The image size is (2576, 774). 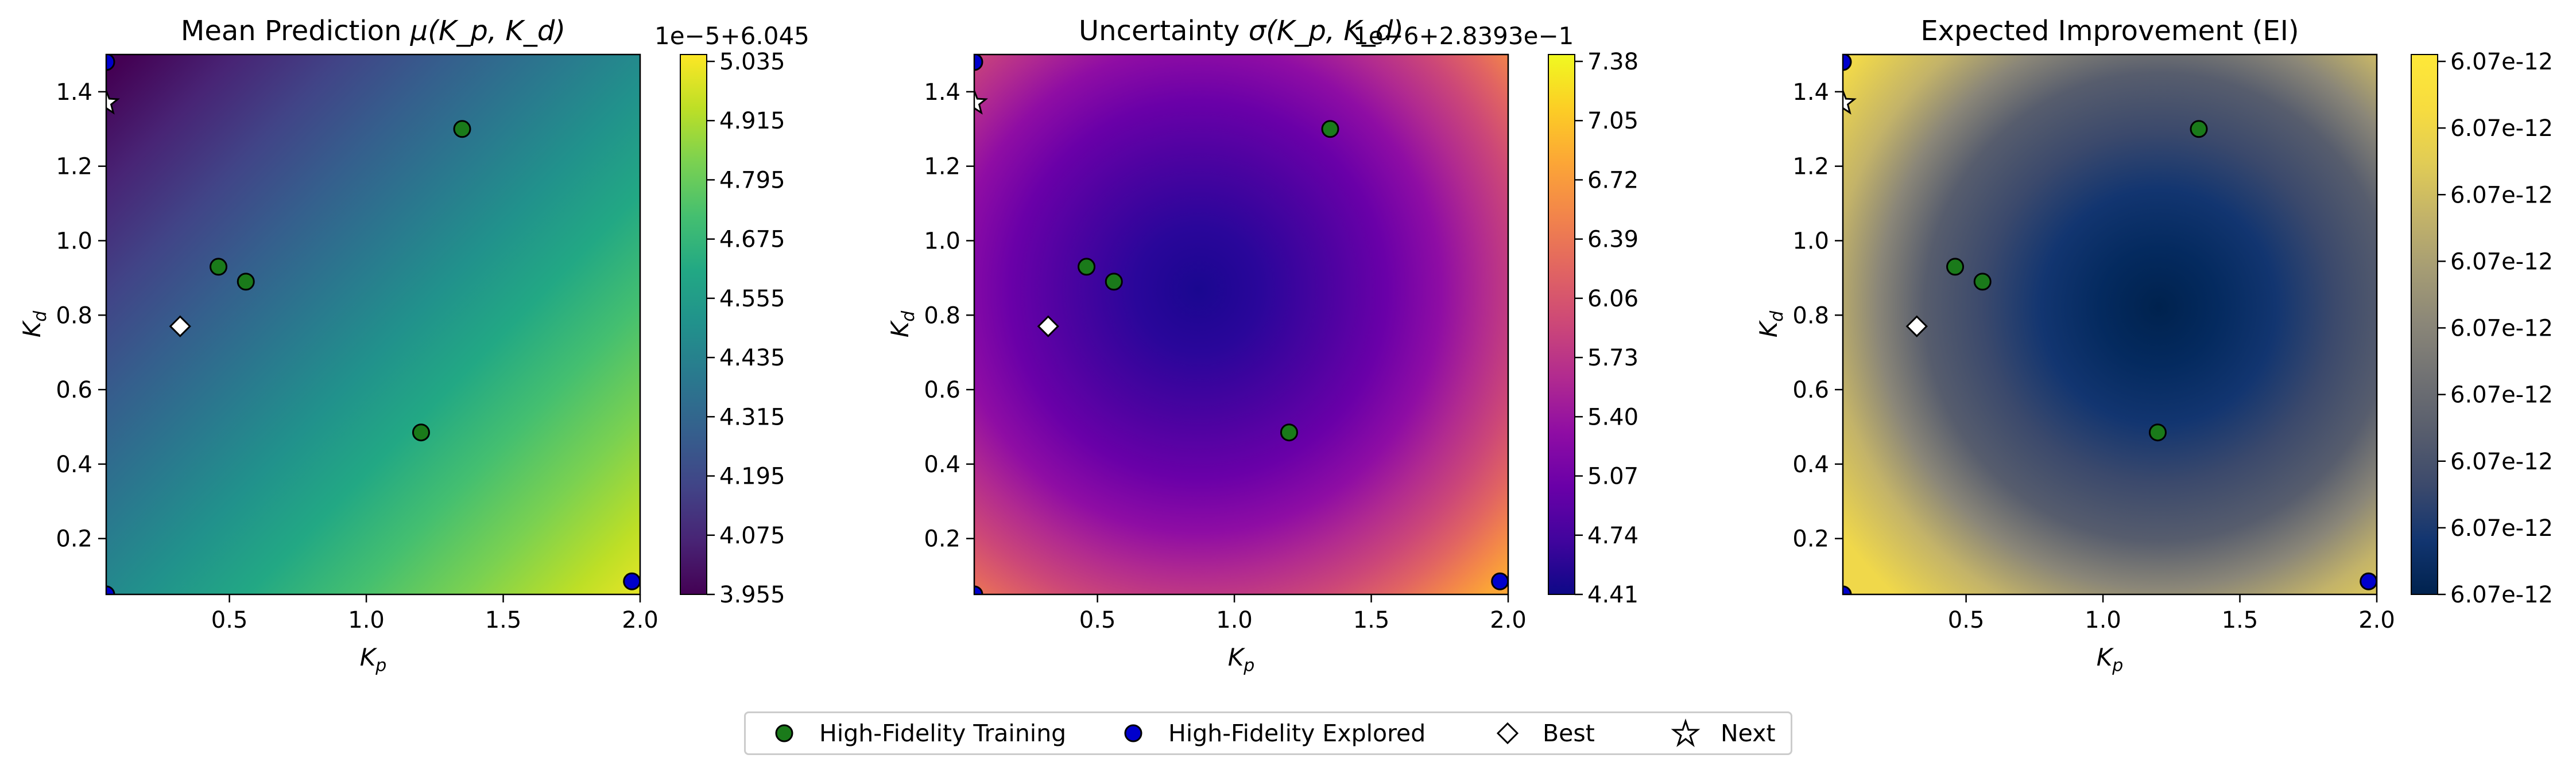 What do you see at coordinates (752, 595) in the screenshot?
I see `colorbar-tick-label: 3.955` at bounding box center [752, 595].